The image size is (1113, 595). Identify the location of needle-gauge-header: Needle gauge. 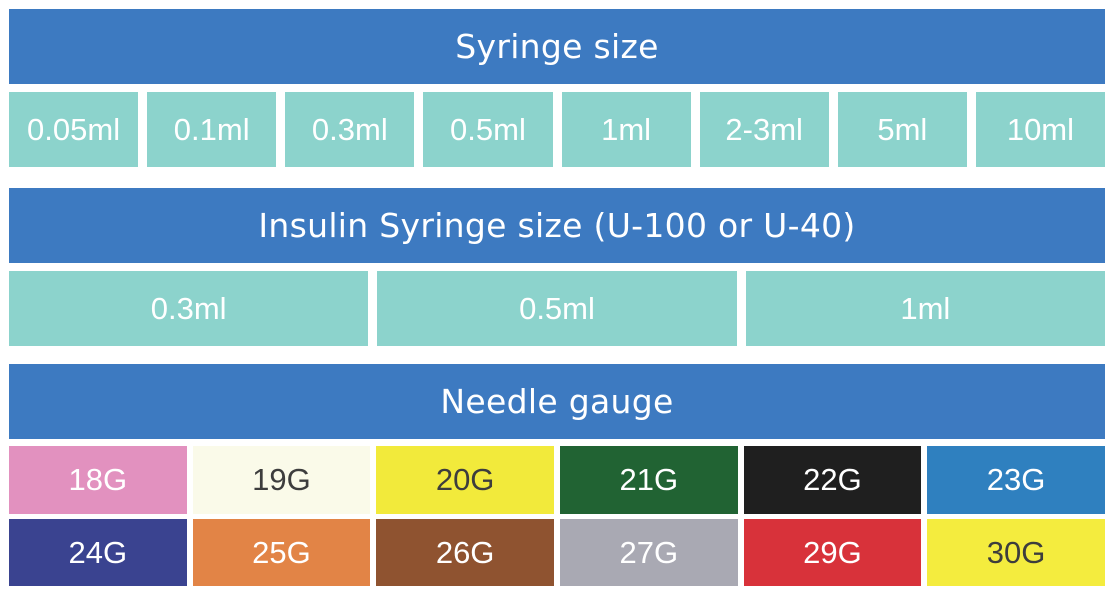
(557, 401).